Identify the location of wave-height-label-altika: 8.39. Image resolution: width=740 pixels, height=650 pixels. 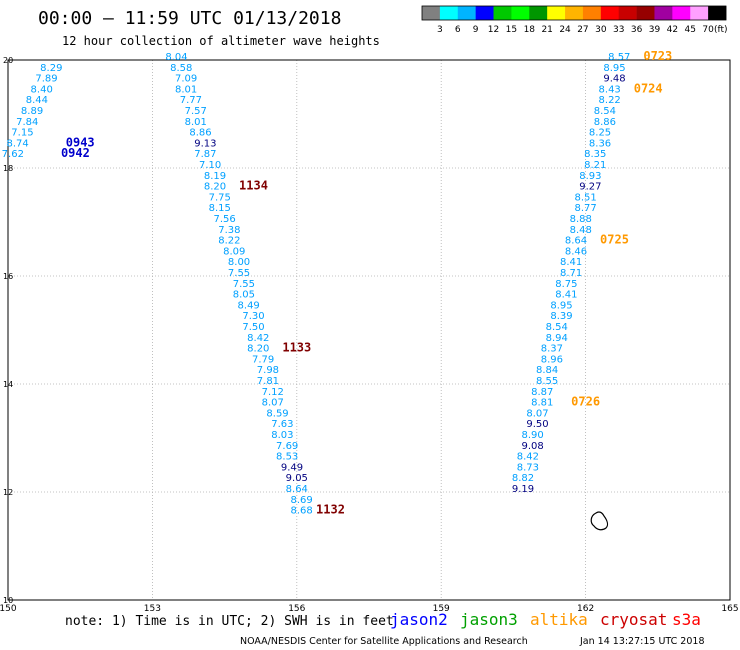
(561, 316).